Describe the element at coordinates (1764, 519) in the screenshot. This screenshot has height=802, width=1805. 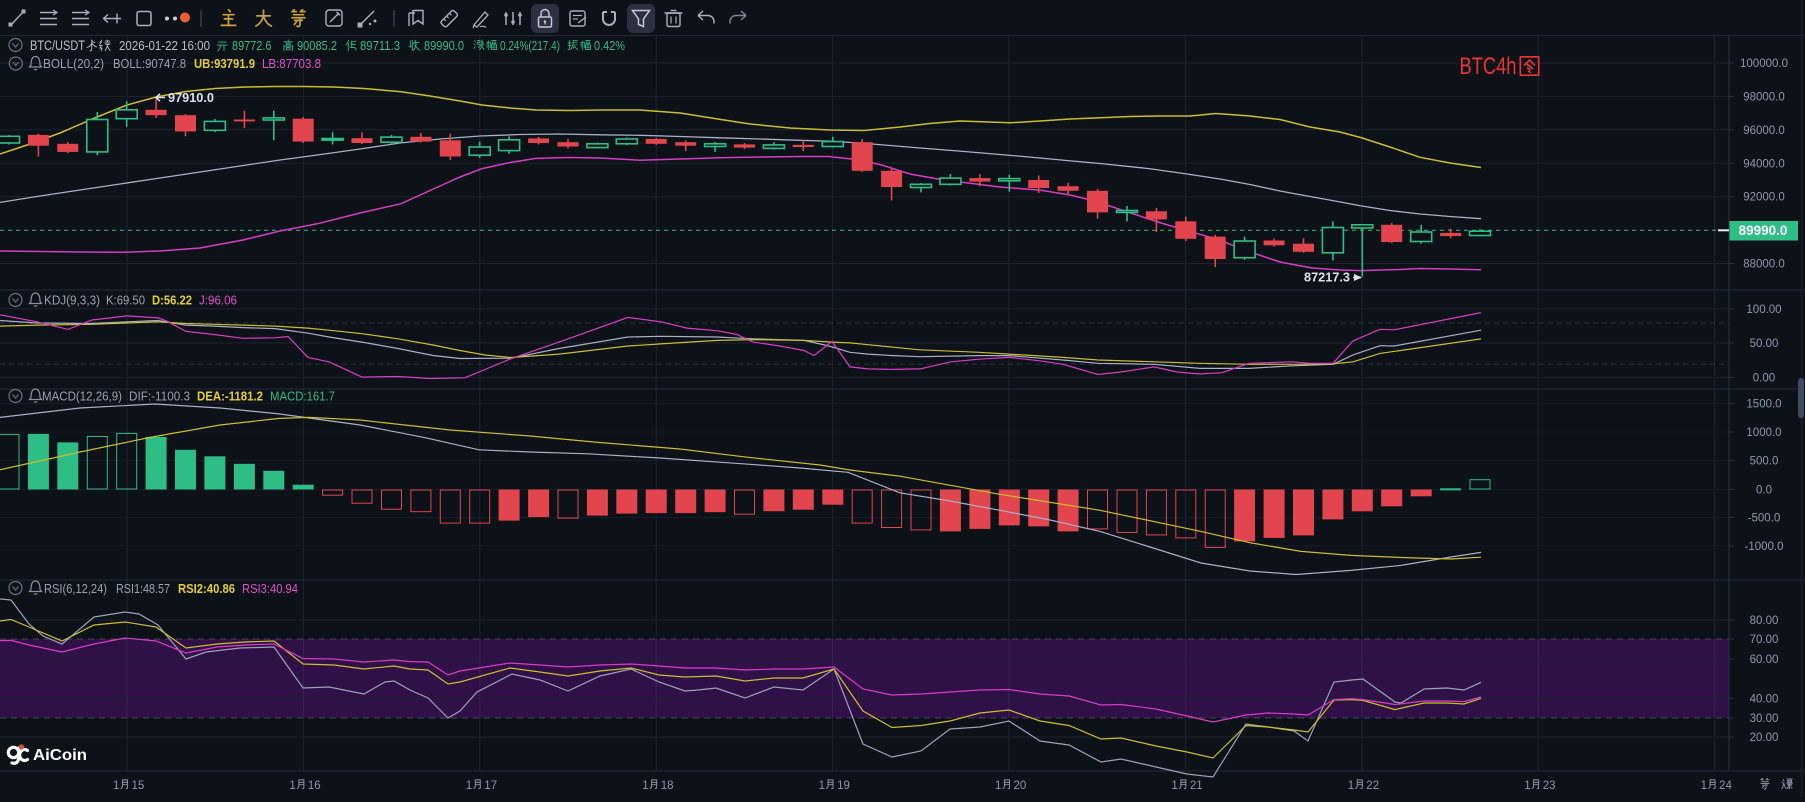
I see `svg-text: -500.0` at that location.